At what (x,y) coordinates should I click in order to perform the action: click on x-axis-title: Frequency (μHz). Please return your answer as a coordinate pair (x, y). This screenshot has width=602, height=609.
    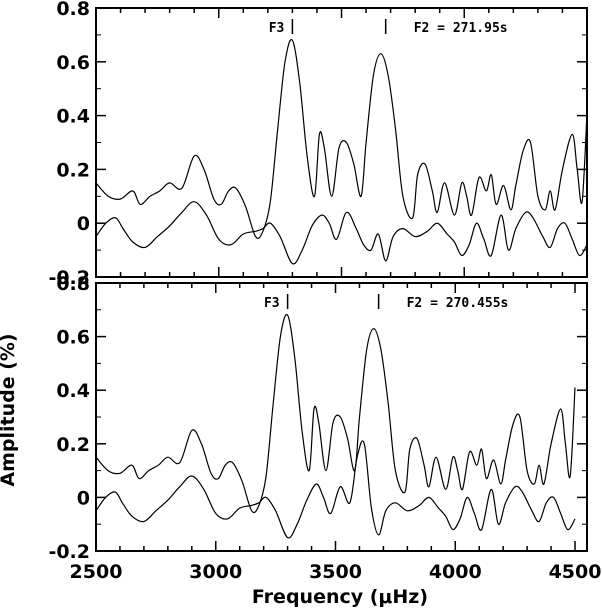
    Looking at the image, I should click on (340, 597).